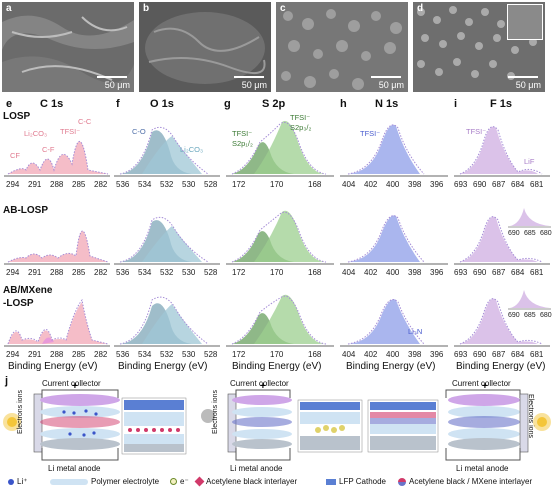  I want to click on electron-icon, so click(173, 481).